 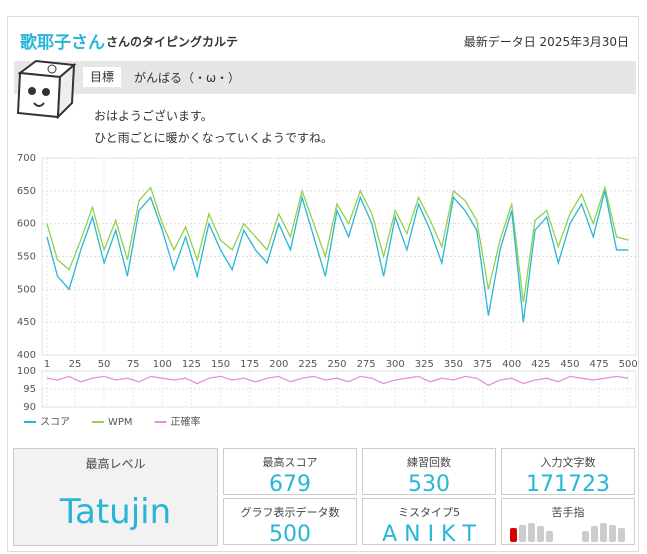 I want to click on x-tick-label: 125, so click(x=191, y=364).